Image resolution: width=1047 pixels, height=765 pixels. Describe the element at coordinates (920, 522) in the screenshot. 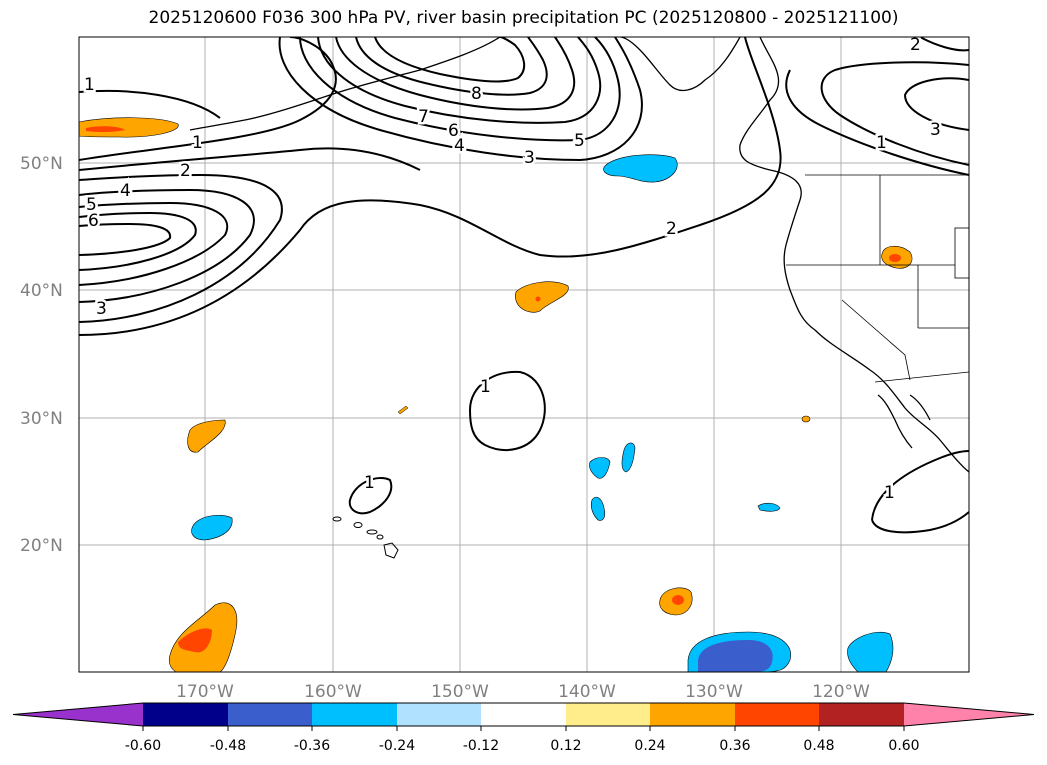

I see `pv-contour-1-se-lower` at that location.